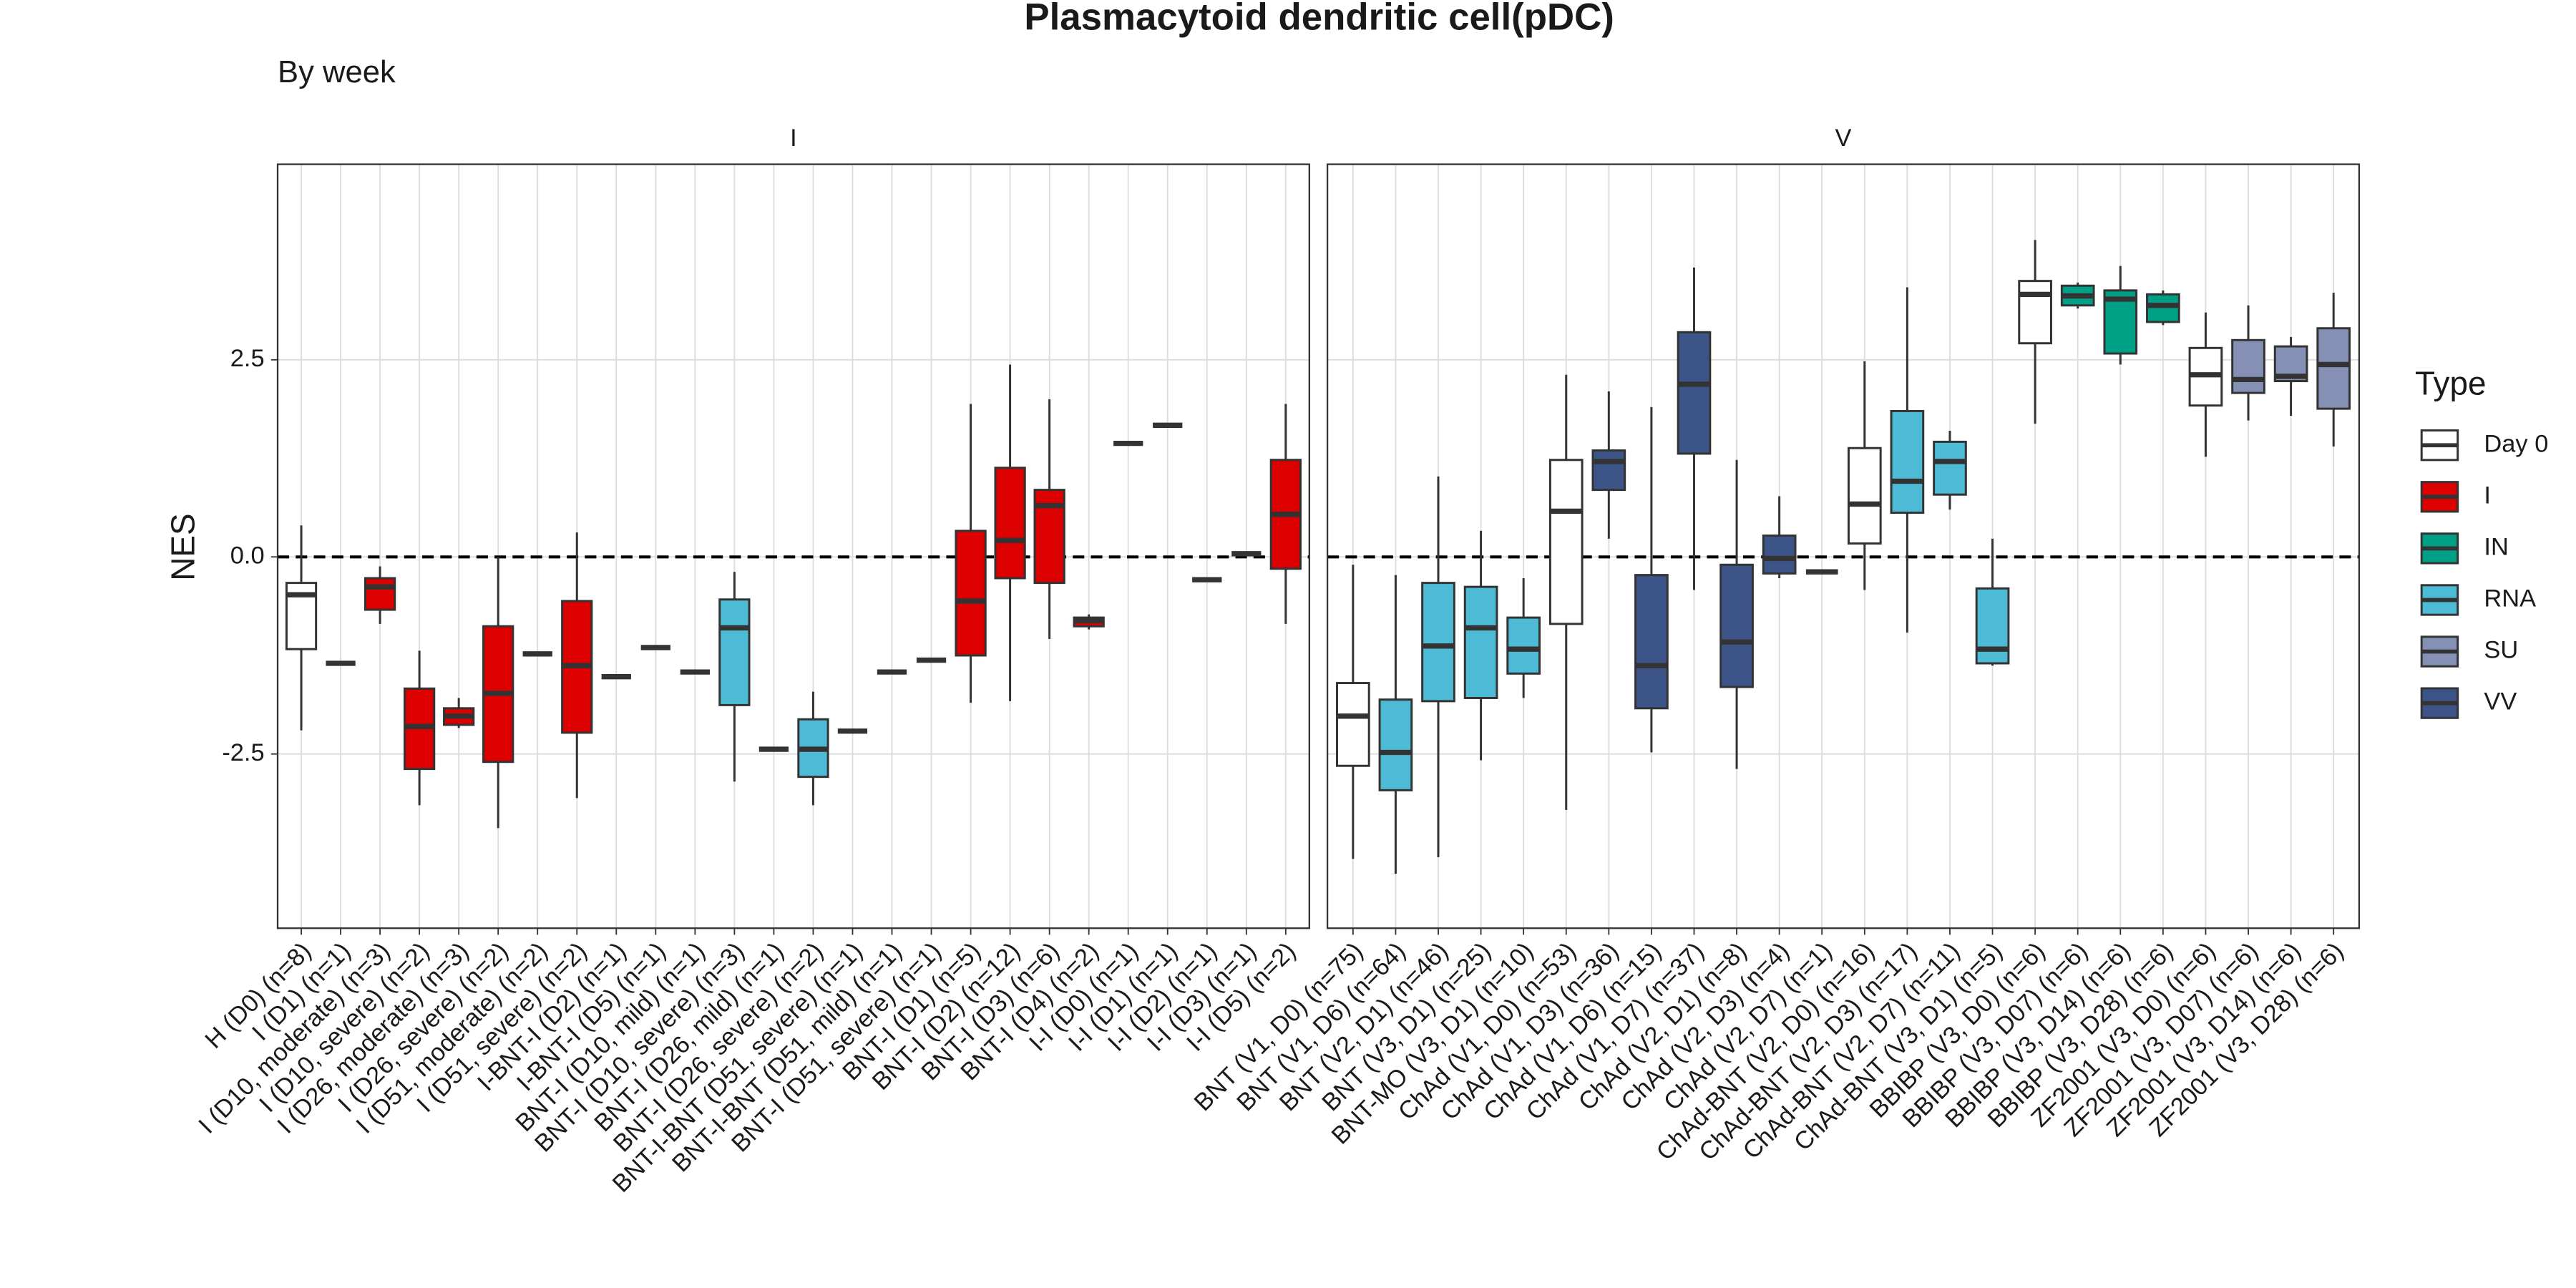 This screenshot has height=1288, width=2576. I want to click on y-tick-label: -2.5, so click(243, 752).